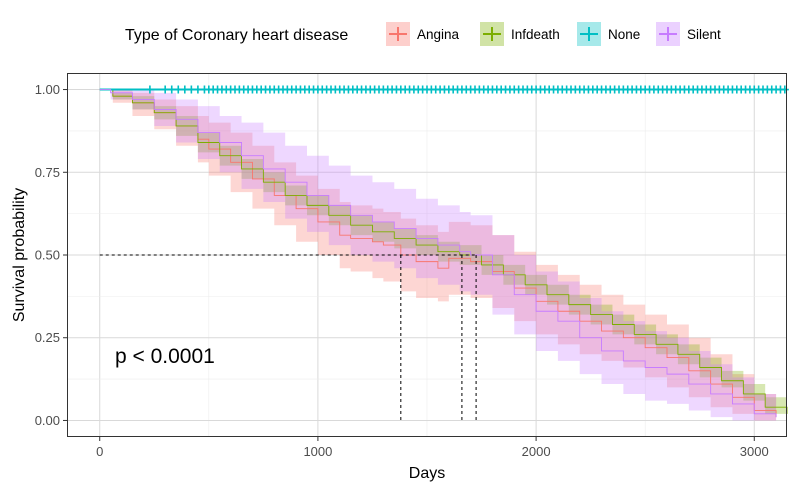 This screenshot has width=796, height=492. I want to click on x-axis: 0 1000 2000 3000, so click(432, 448).